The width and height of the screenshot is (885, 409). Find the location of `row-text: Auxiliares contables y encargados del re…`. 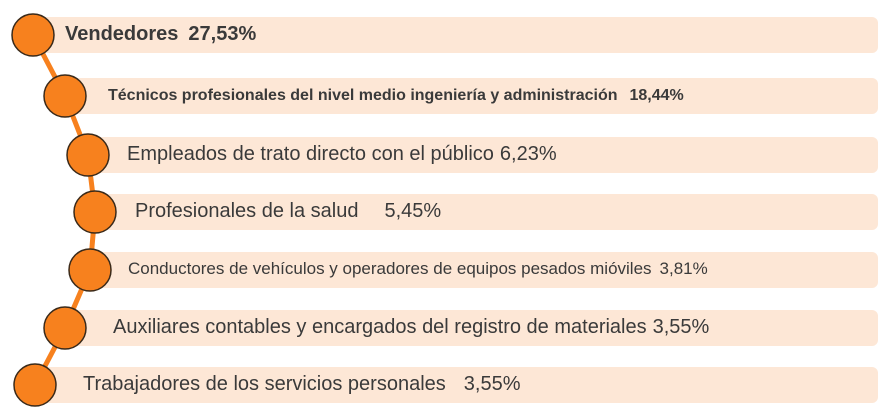

row-text: Auxiliares contables y encargados del re… is located at coordinates (411, 327).